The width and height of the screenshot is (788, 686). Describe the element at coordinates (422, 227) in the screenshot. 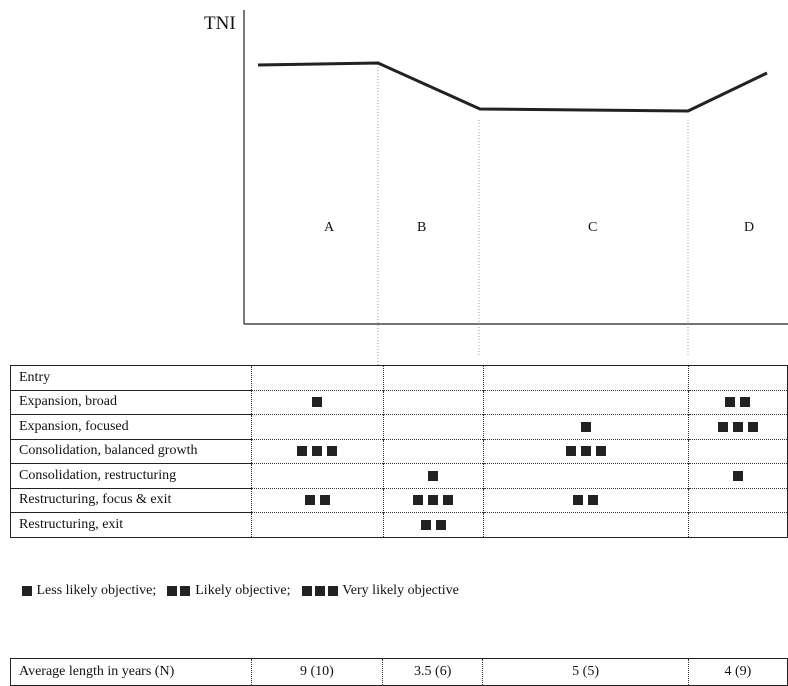

I see `phase-label-b: B` at that location.